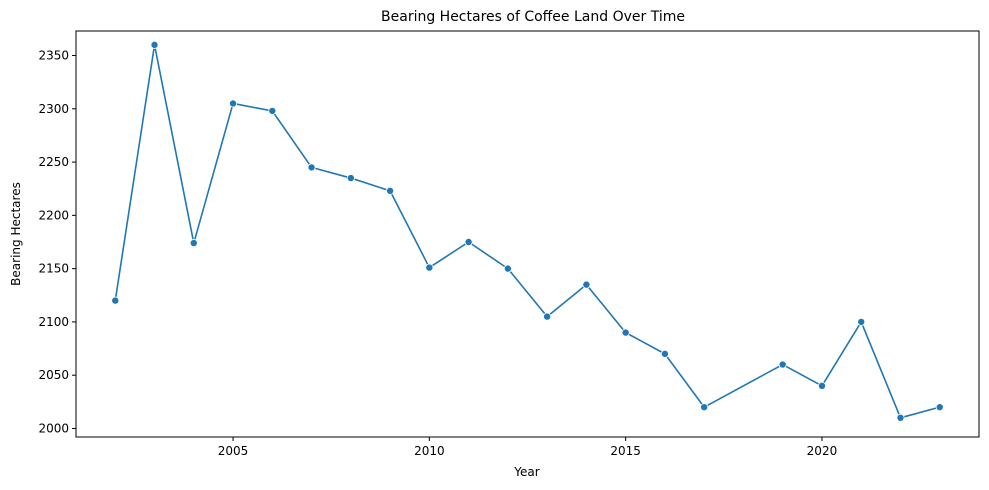 The image size is (989, 490). Describe the element at coordinates (53, 375) in the screenshot. I see `y-tick-label: 2050` at that location.